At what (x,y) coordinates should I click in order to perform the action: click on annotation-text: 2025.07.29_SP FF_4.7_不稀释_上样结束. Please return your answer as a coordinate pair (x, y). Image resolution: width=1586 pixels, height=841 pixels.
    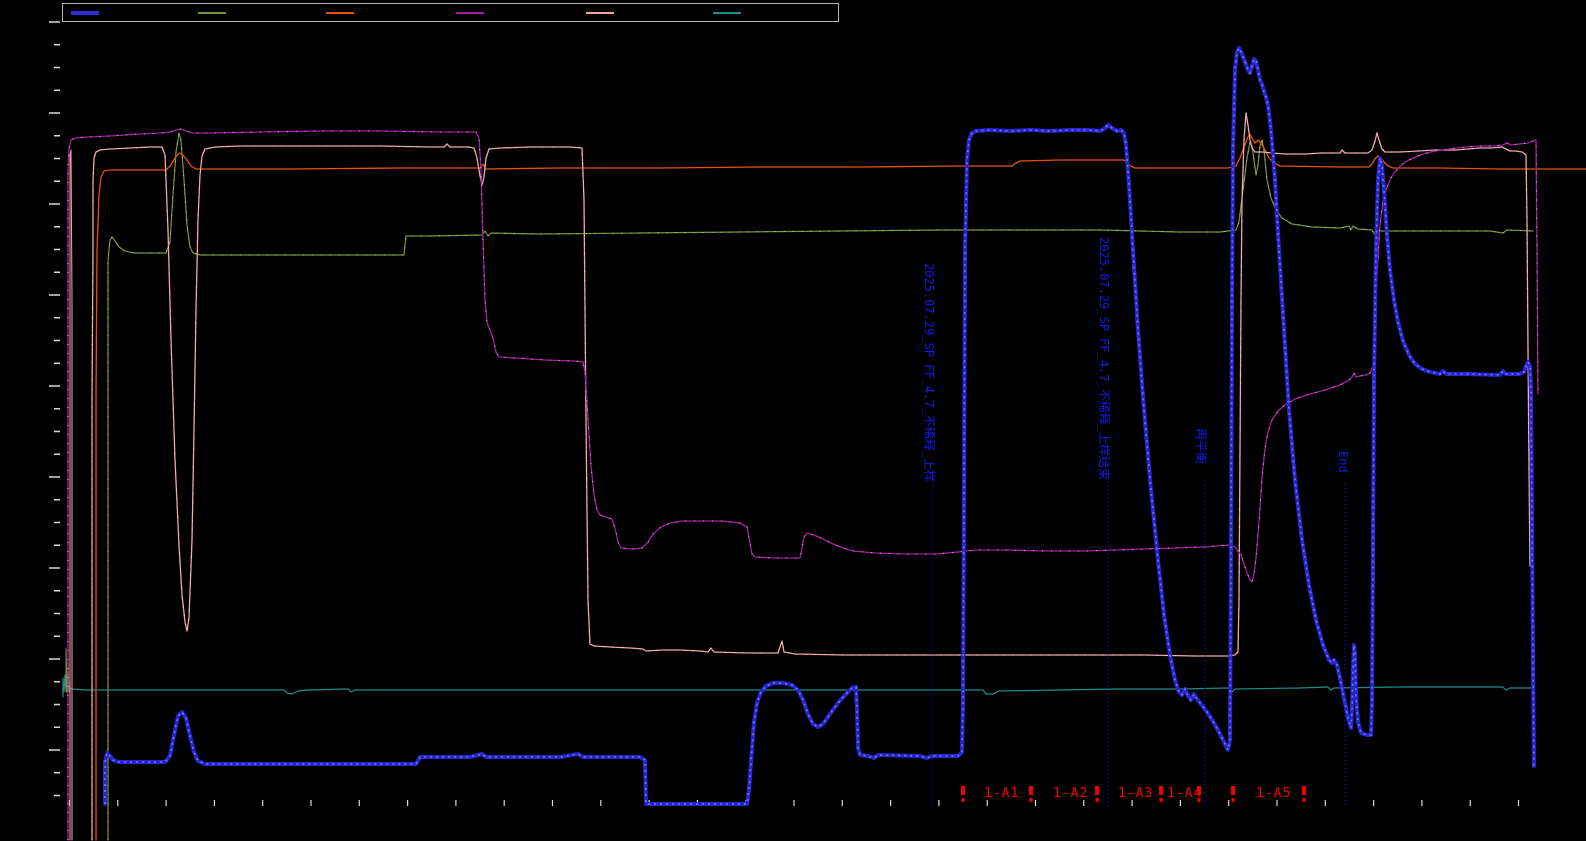
    Looking at the image, I should click on (1104, 358).